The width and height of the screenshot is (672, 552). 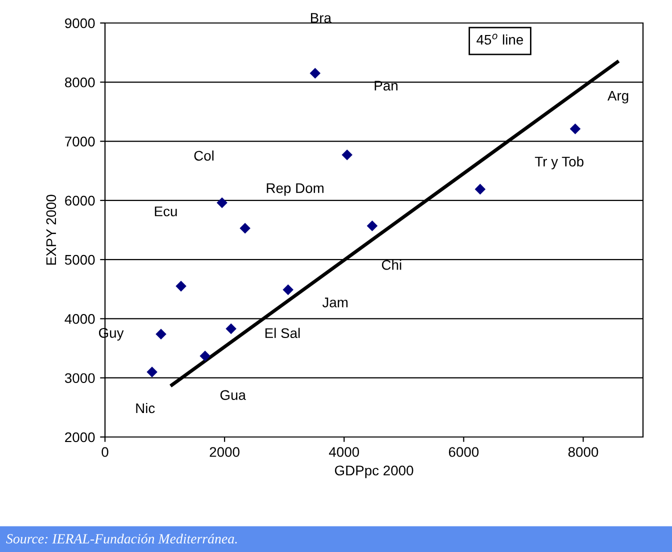 What do you see at coordinates (80, 141) in the screenshot?
I see `y-tick-label: 7000` at bounding box center [80, 141].